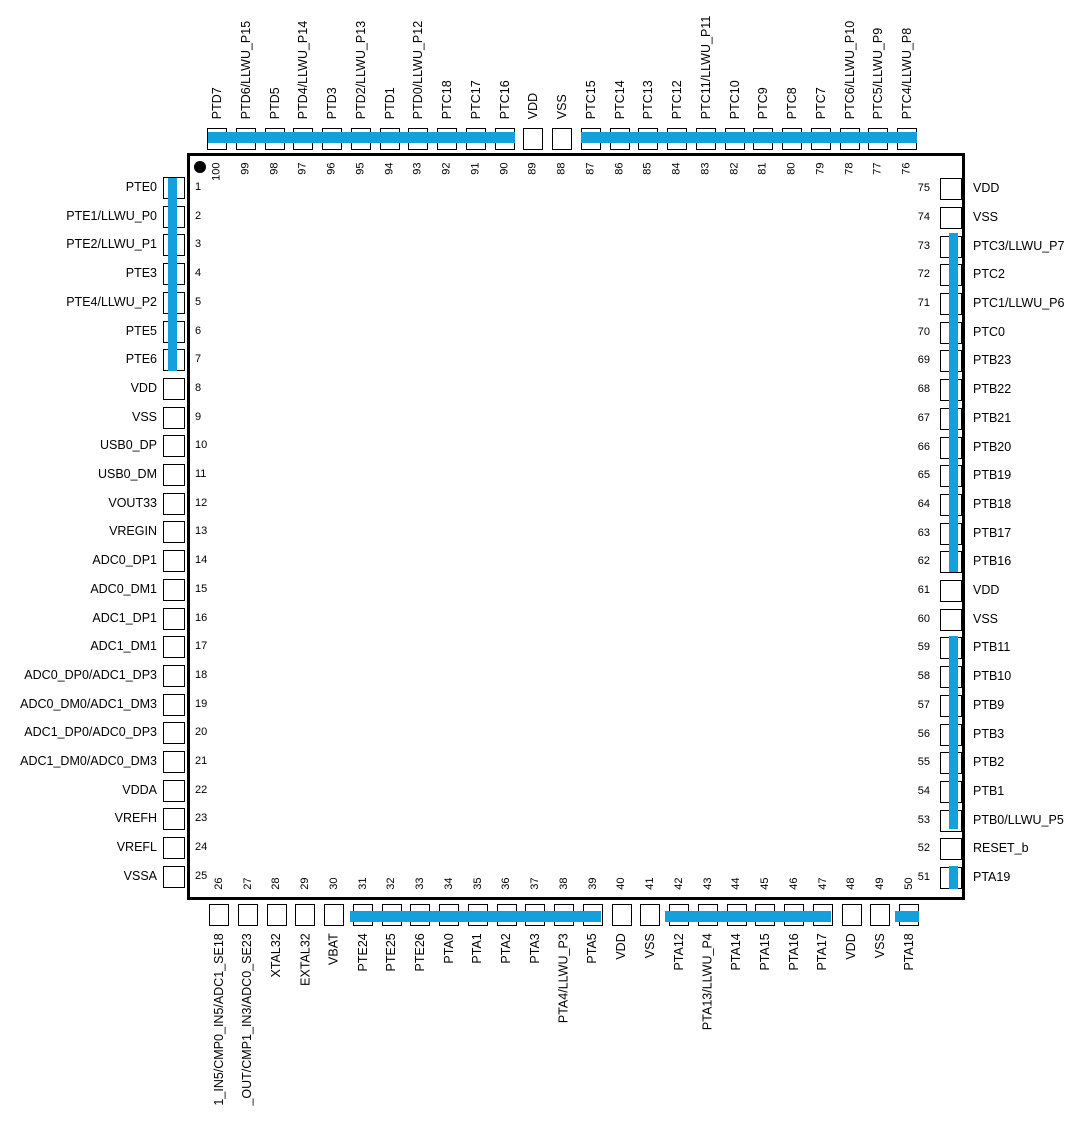 The image size is (1091, 1132). Describe the element at coordinates (139, 789) in the screenshot. I see `pin-label: VDDA` at that location.